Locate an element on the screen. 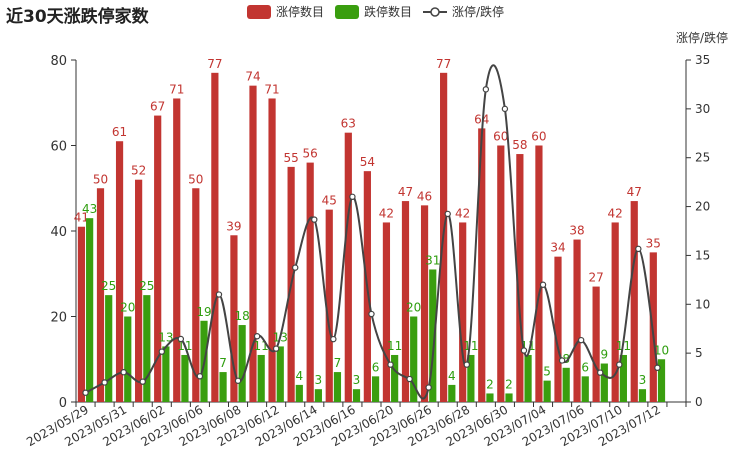 This screenshot has height=463, width=750. data-label-down: 6 is located at coordinates (585, 367).